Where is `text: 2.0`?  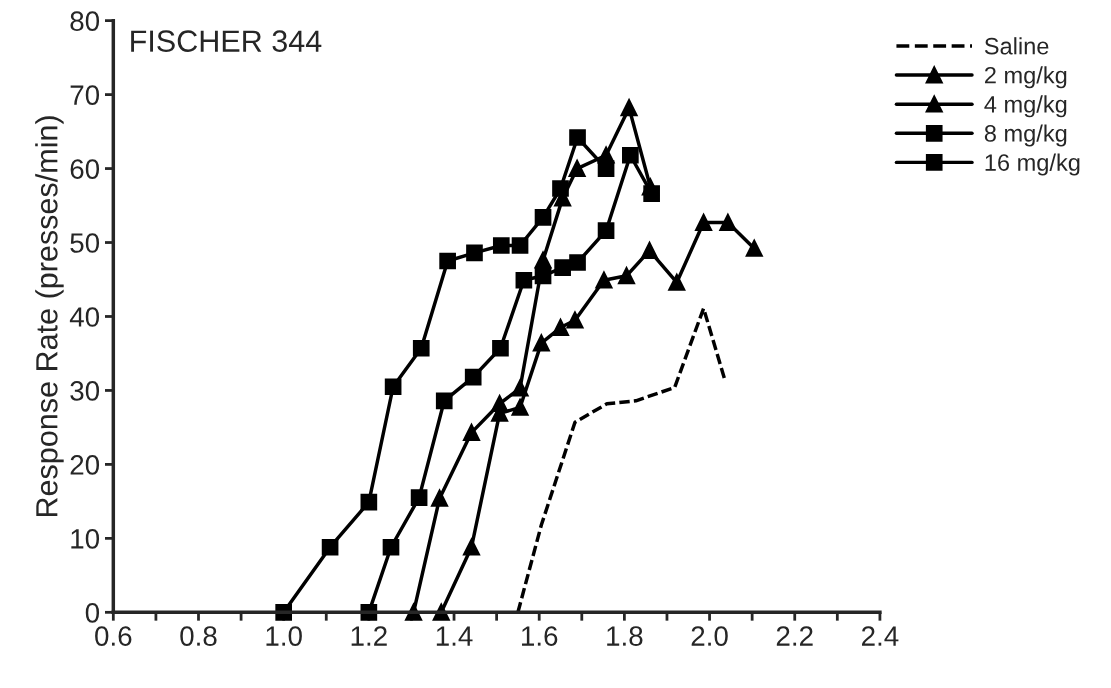 text: 2.0 is located at coordinates (709, 636).